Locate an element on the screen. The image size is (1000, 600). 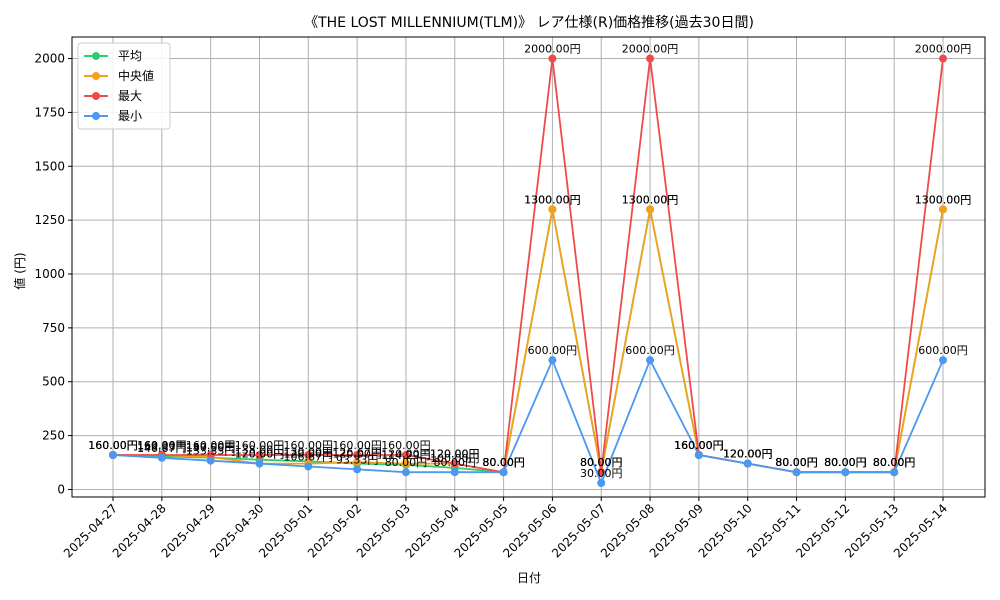
legend-label: 最小 is located at coordinates (130, 116).